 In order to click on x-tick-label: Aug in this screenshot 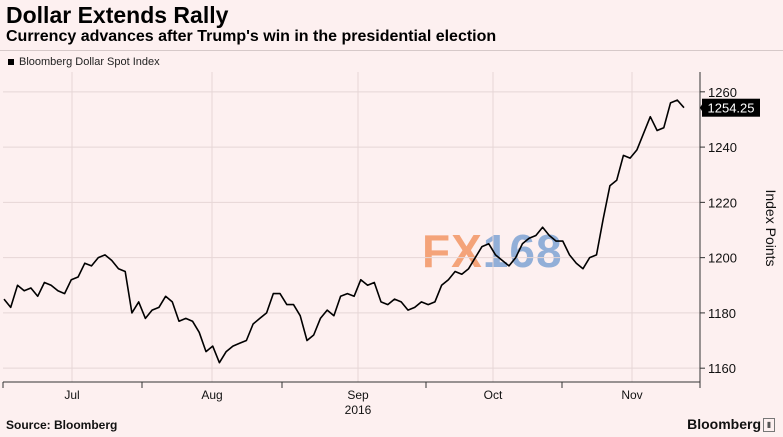, I will do `click(211, 395)`.